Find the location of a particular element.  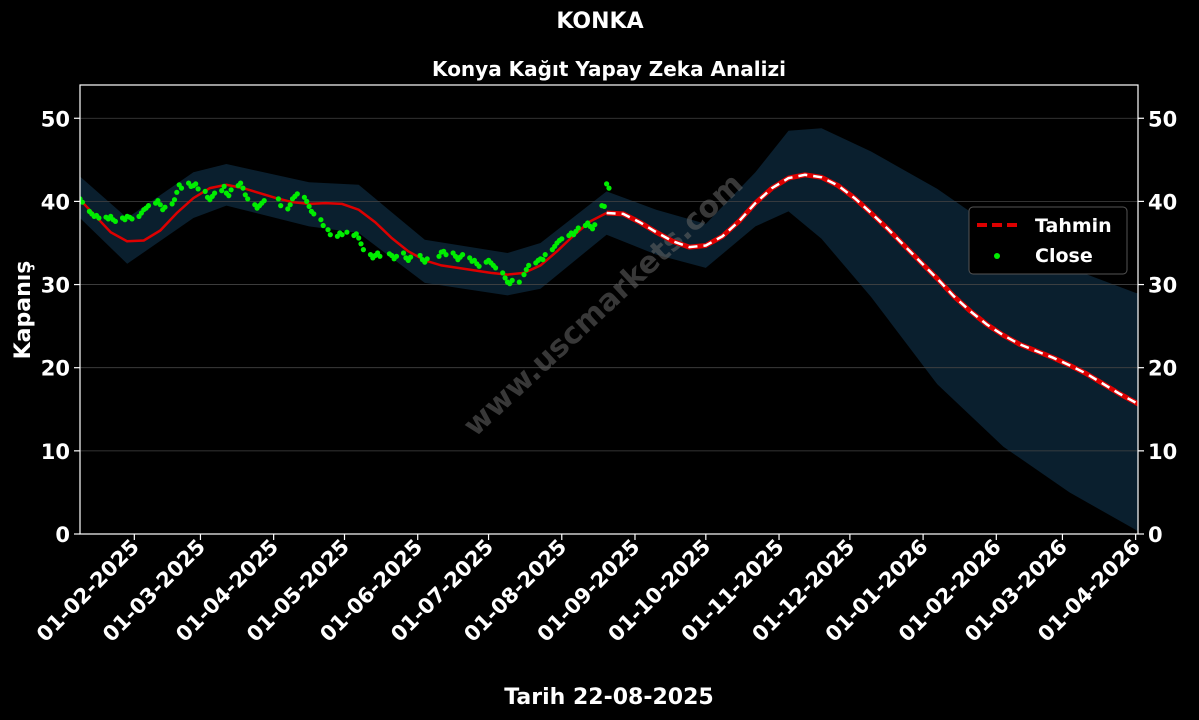

forecast-line-history is located at coordinates (344, 229).